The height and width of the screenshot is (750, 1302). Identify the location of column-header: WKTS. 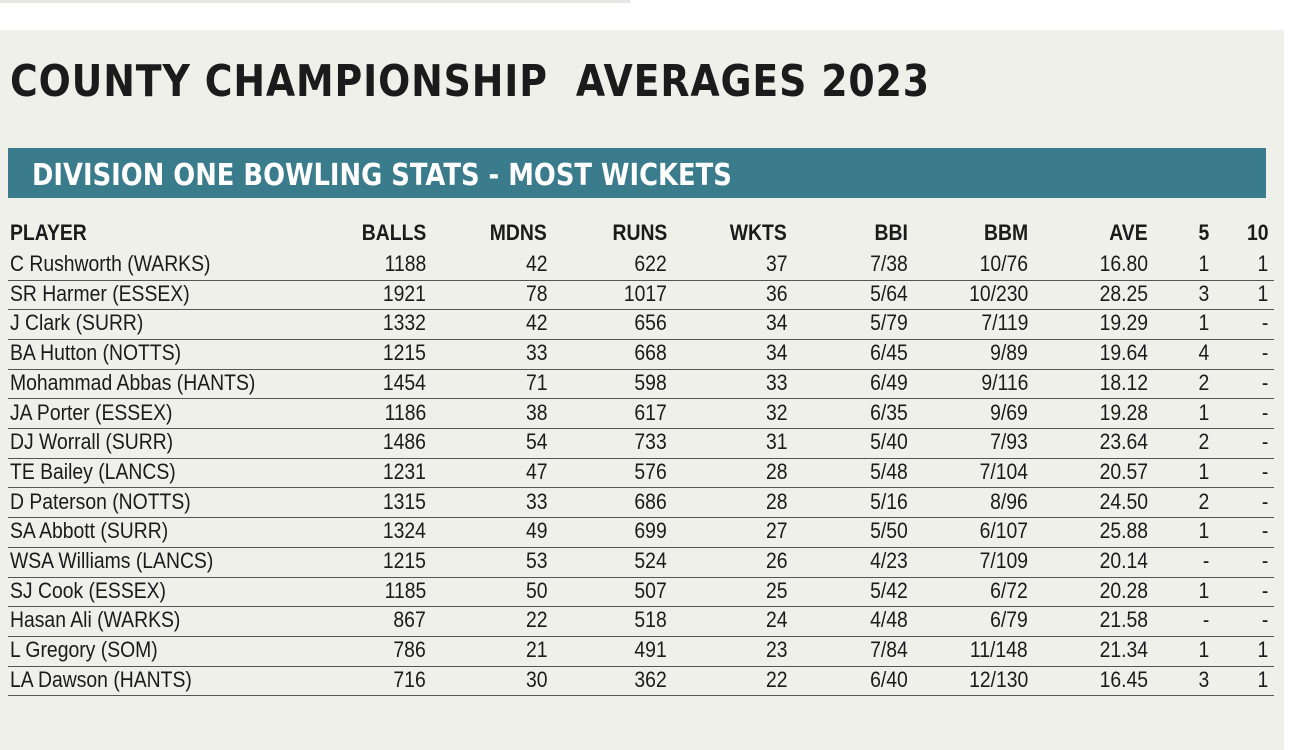
(758, 232).